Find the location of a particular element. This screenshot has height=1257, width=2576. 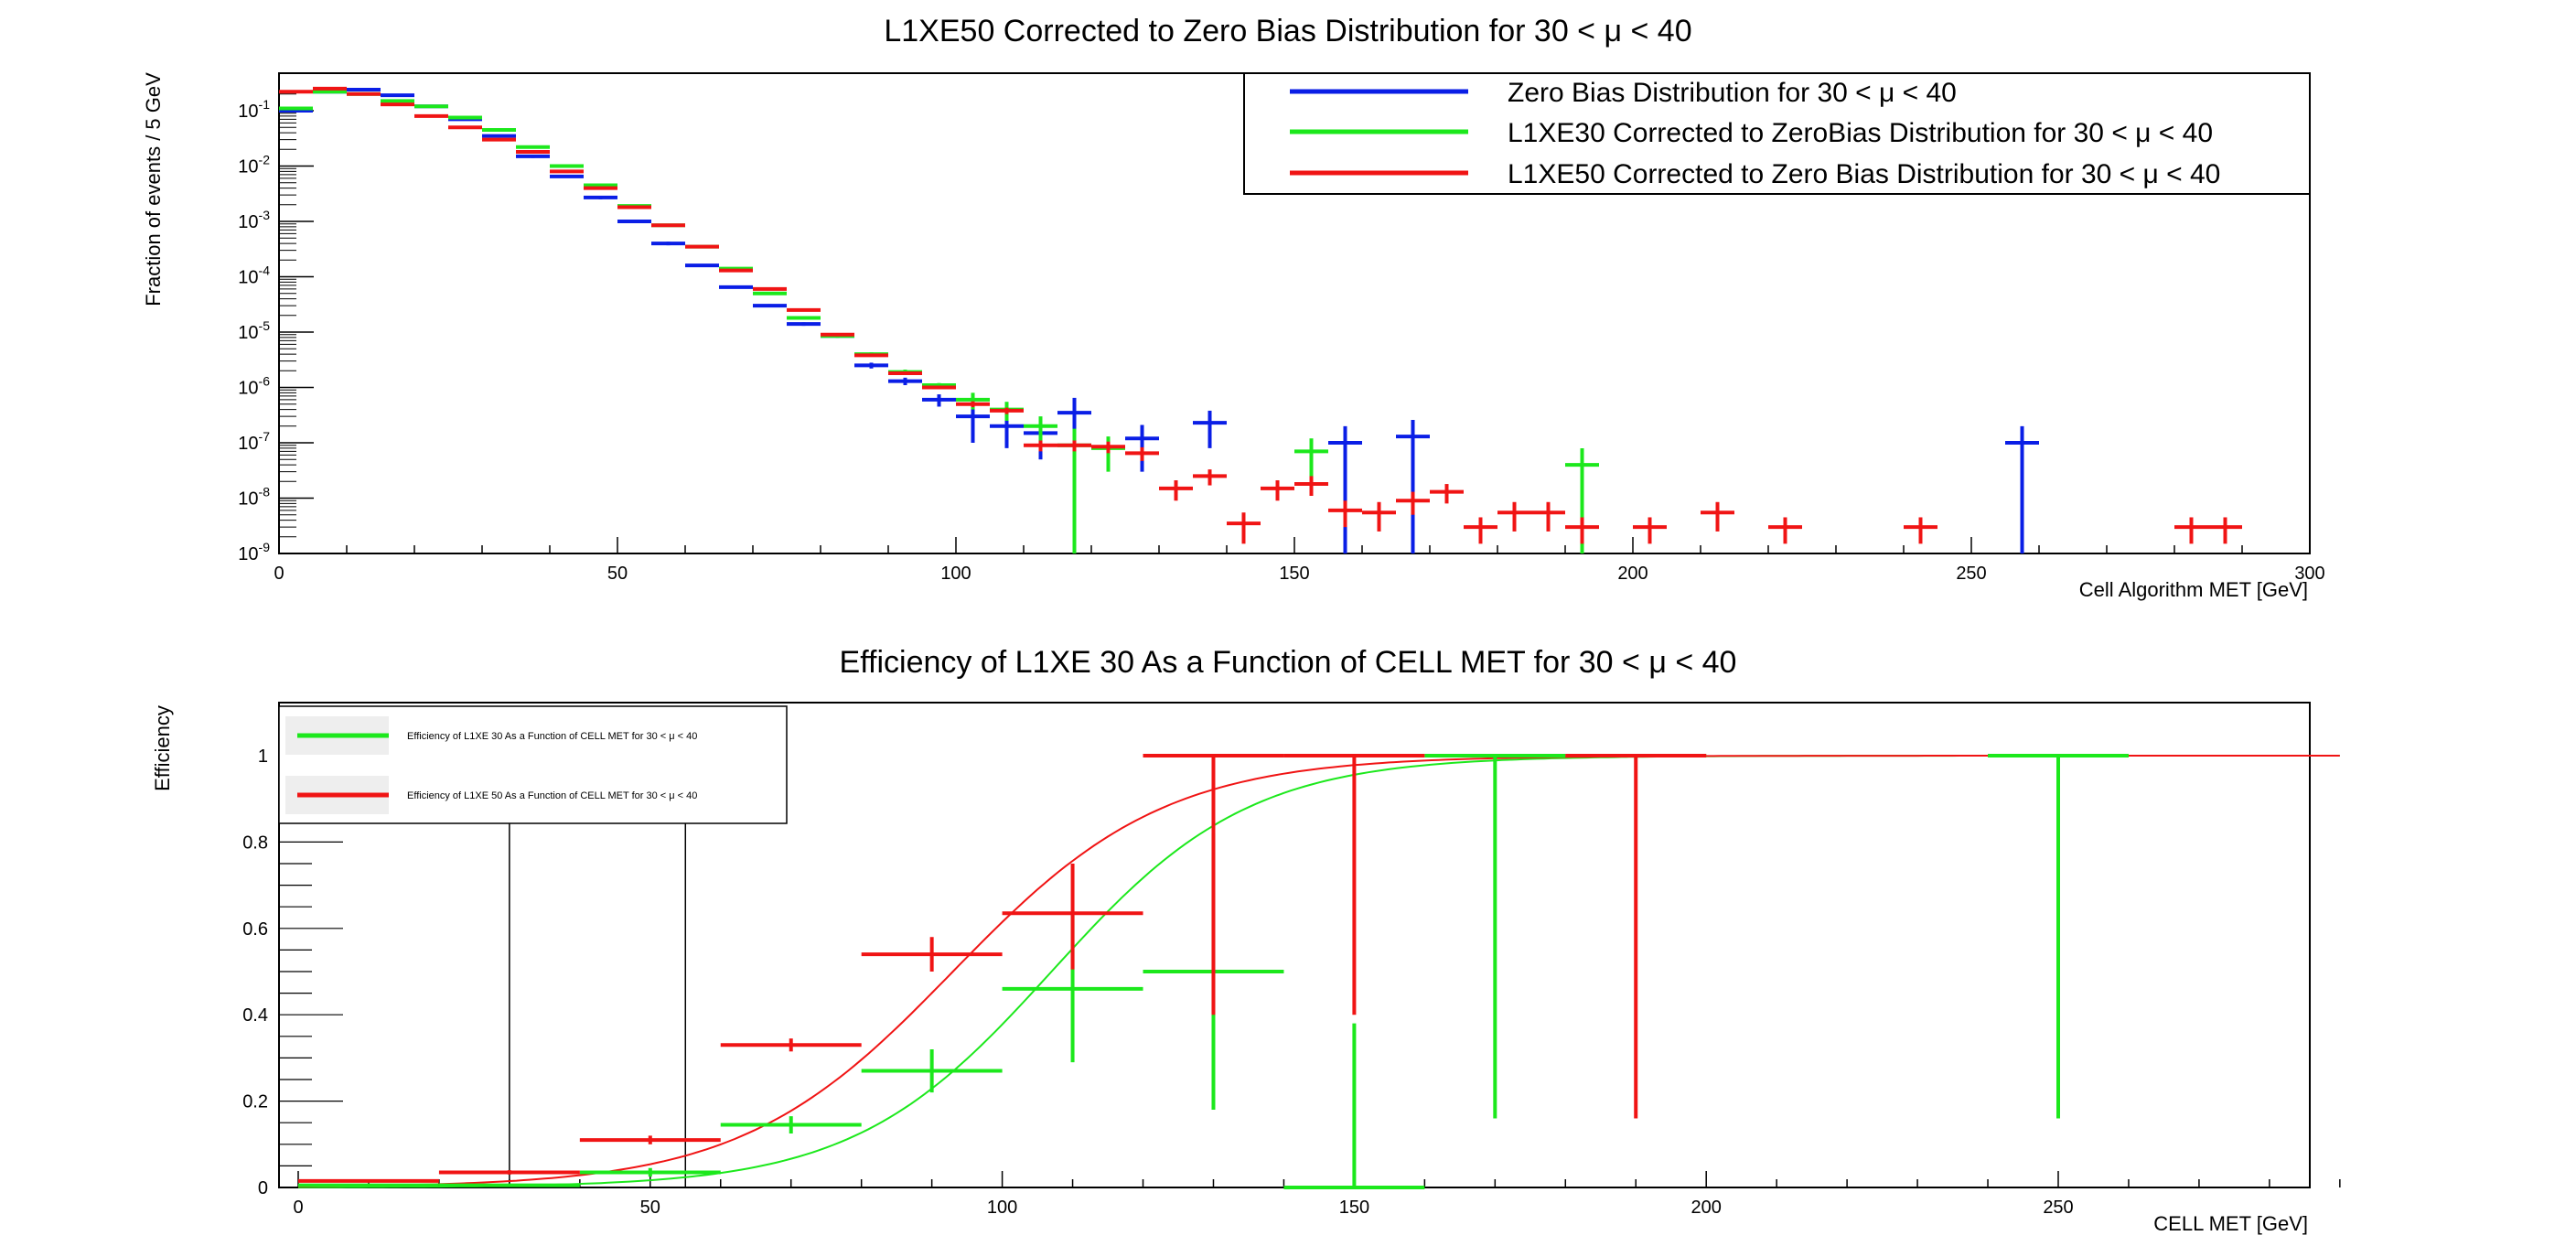

bottom-y-tick-label: 0.2 is located at coordinates (255, 1102).